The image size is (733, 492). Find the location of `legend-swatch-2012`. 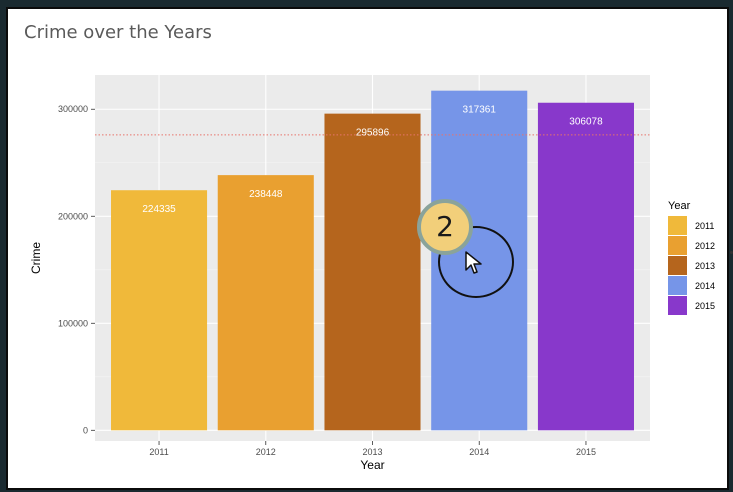

legend-swatch-2012 is located at coordinates (677, 245).